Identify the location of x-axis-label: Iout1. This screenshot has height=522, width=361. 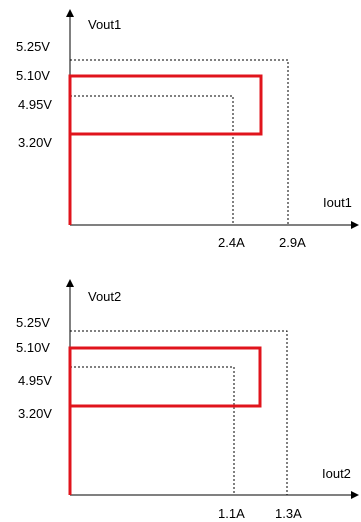
(337, 202).